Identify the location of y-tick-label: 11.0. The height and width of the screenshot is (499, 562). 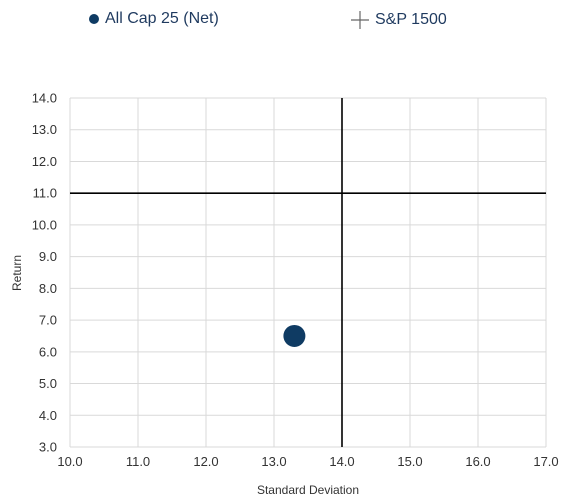
(45, 193).